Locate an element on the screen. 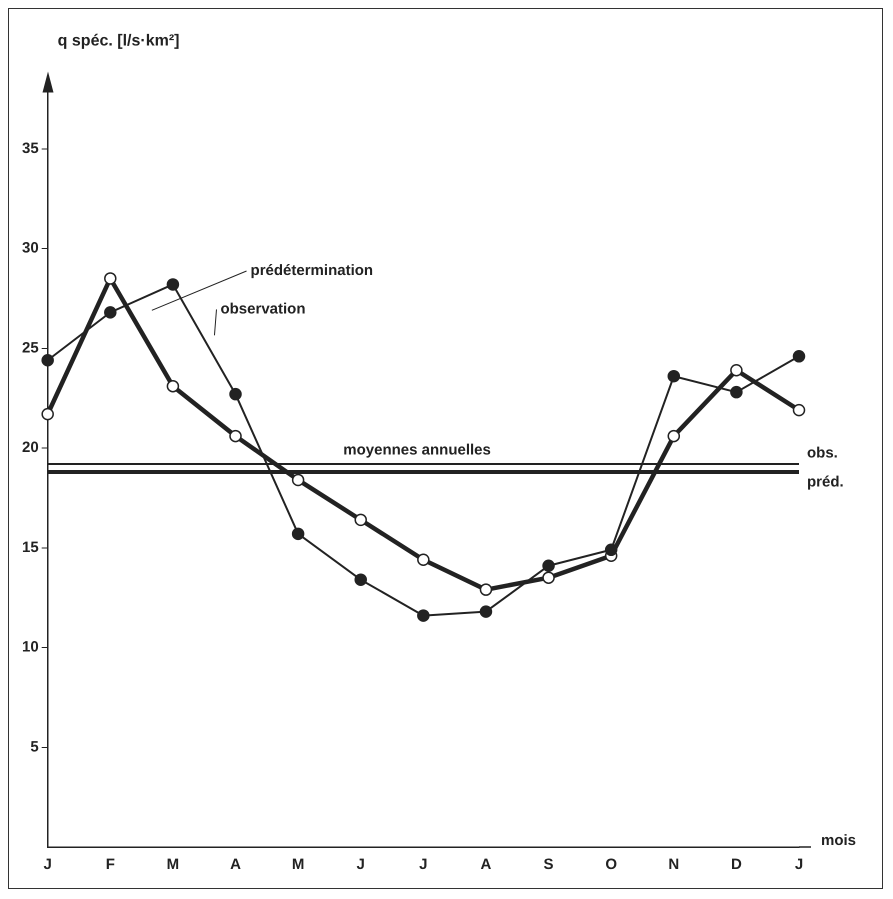 The image size is (893, 899). x-tick-label: S is located at coordinates (549, 865).